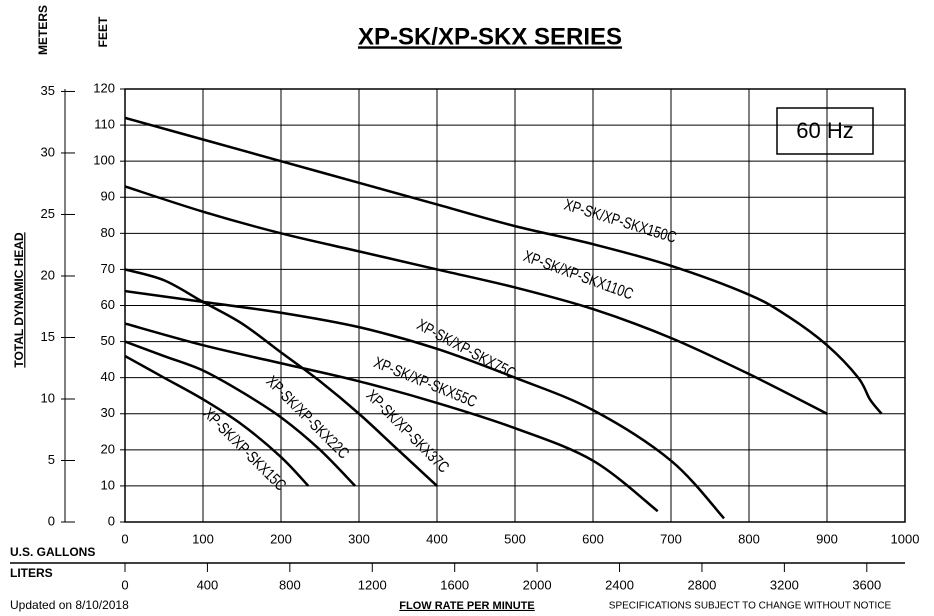 The height and width of the screenshot is (616, 934). Describe the element at coordinates (290, 584) in the screenshot. I see `x2-tick-label: 800` at that location.